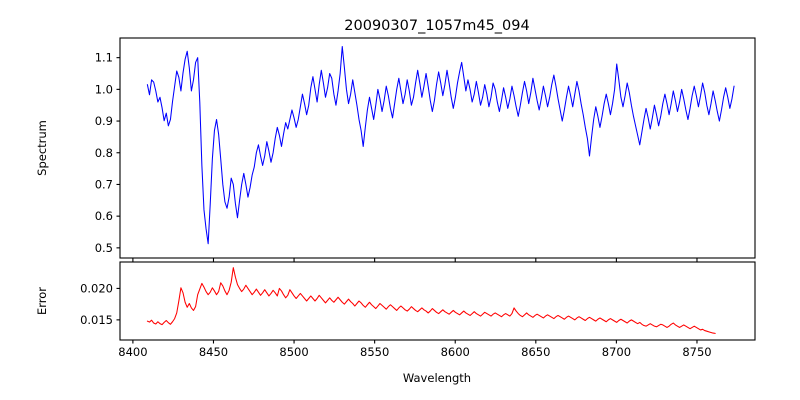  I want to click on x-tick-label: 8550, so click(374, 352).